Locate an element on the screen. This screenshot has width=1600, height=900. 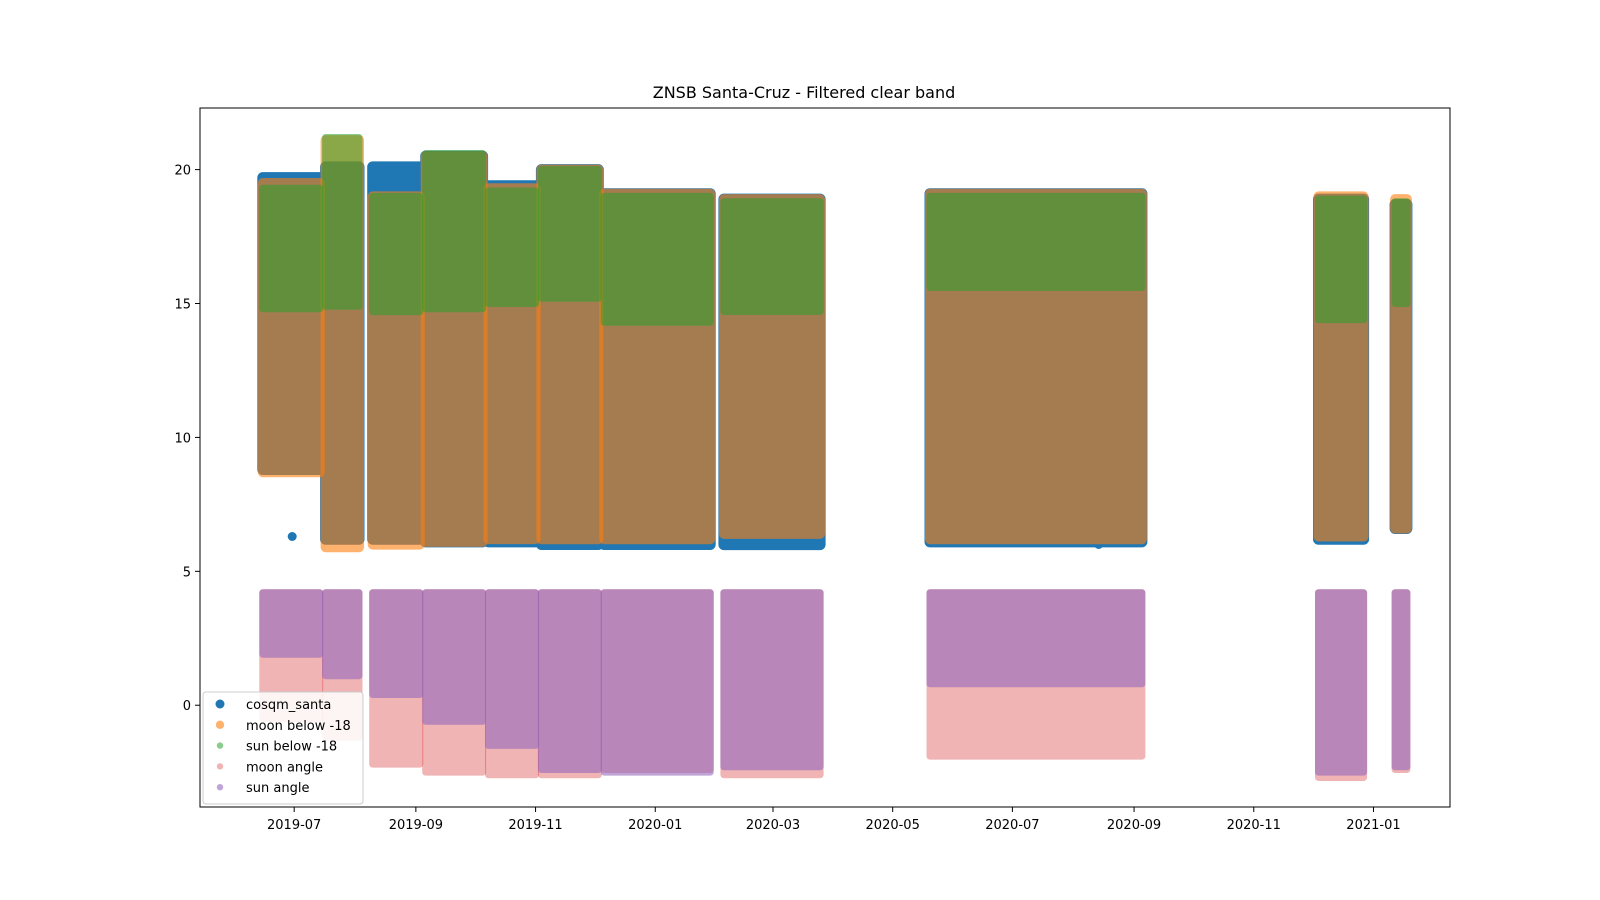
x-tick-label: 2020-09 is located at coordinates (1134, 825).